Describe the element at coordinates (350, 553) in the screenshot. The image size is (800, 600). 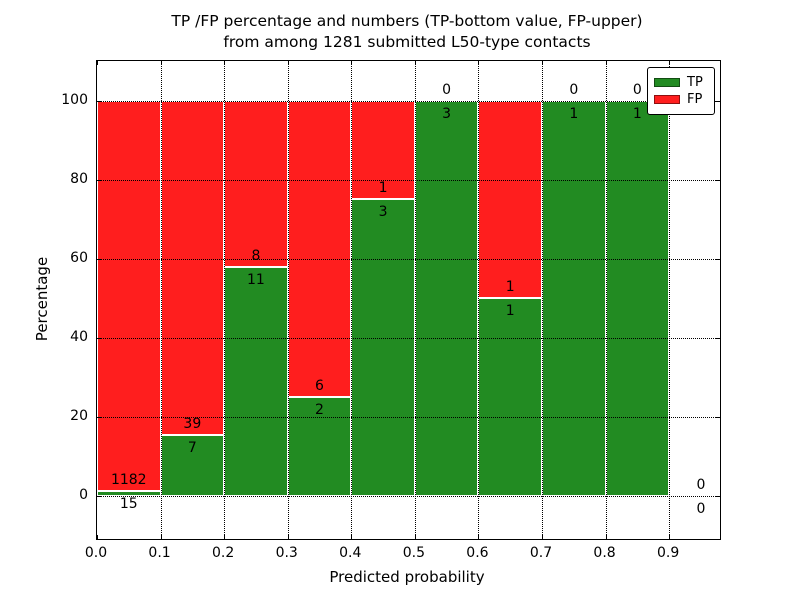
I see `x-tick-label: 0.4` at that location.